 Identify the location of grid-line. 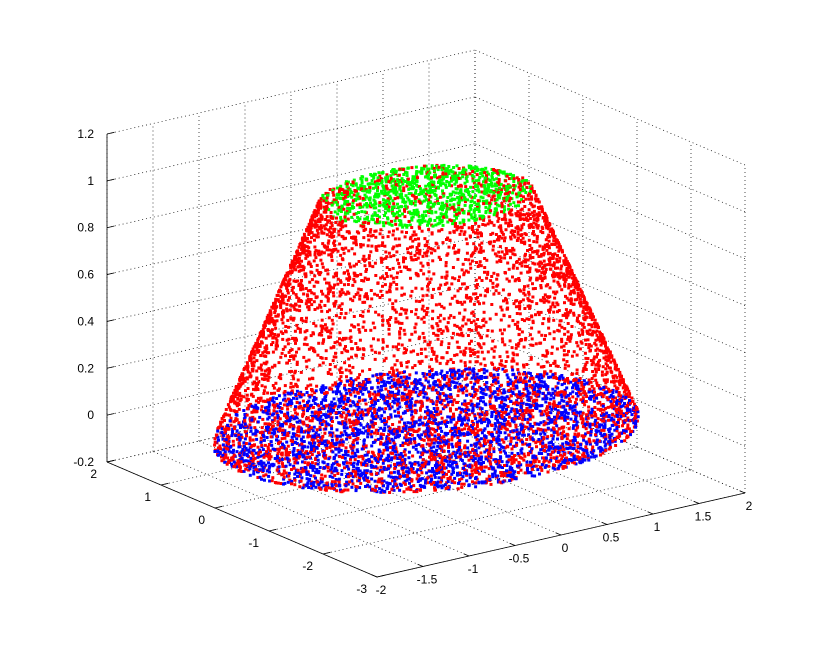
(345, 443).